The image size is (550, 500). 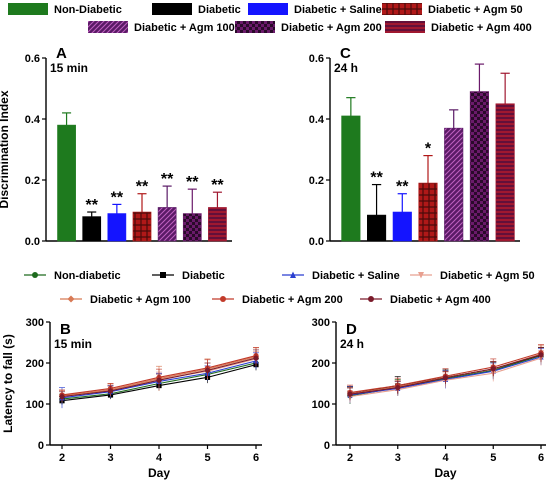 I want to click on significance-label-4: **, so click(x=142, y=187).